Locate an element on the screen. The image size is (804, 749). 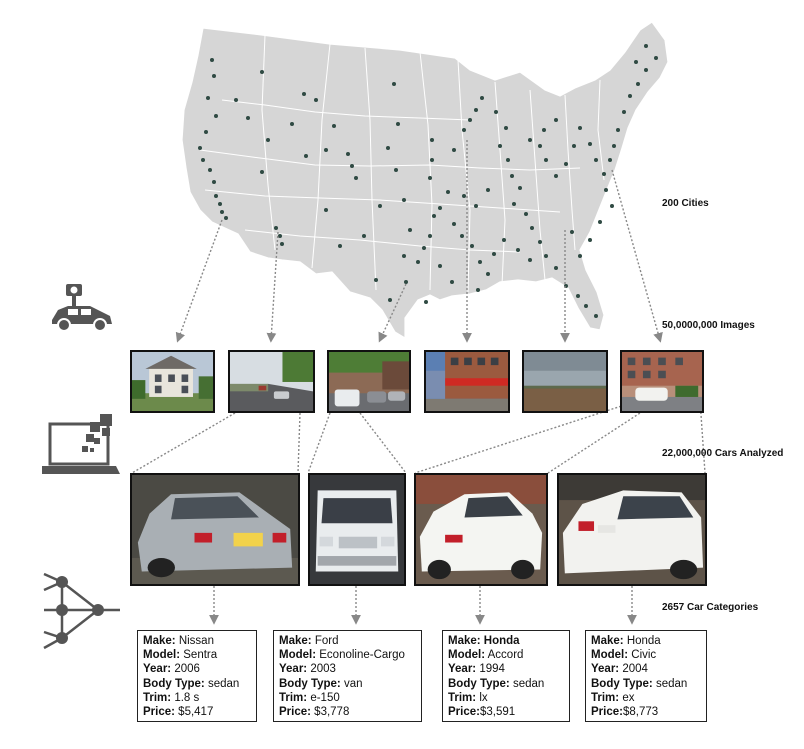
car-image-nissan-sentra is located at coordinates (215, 529).